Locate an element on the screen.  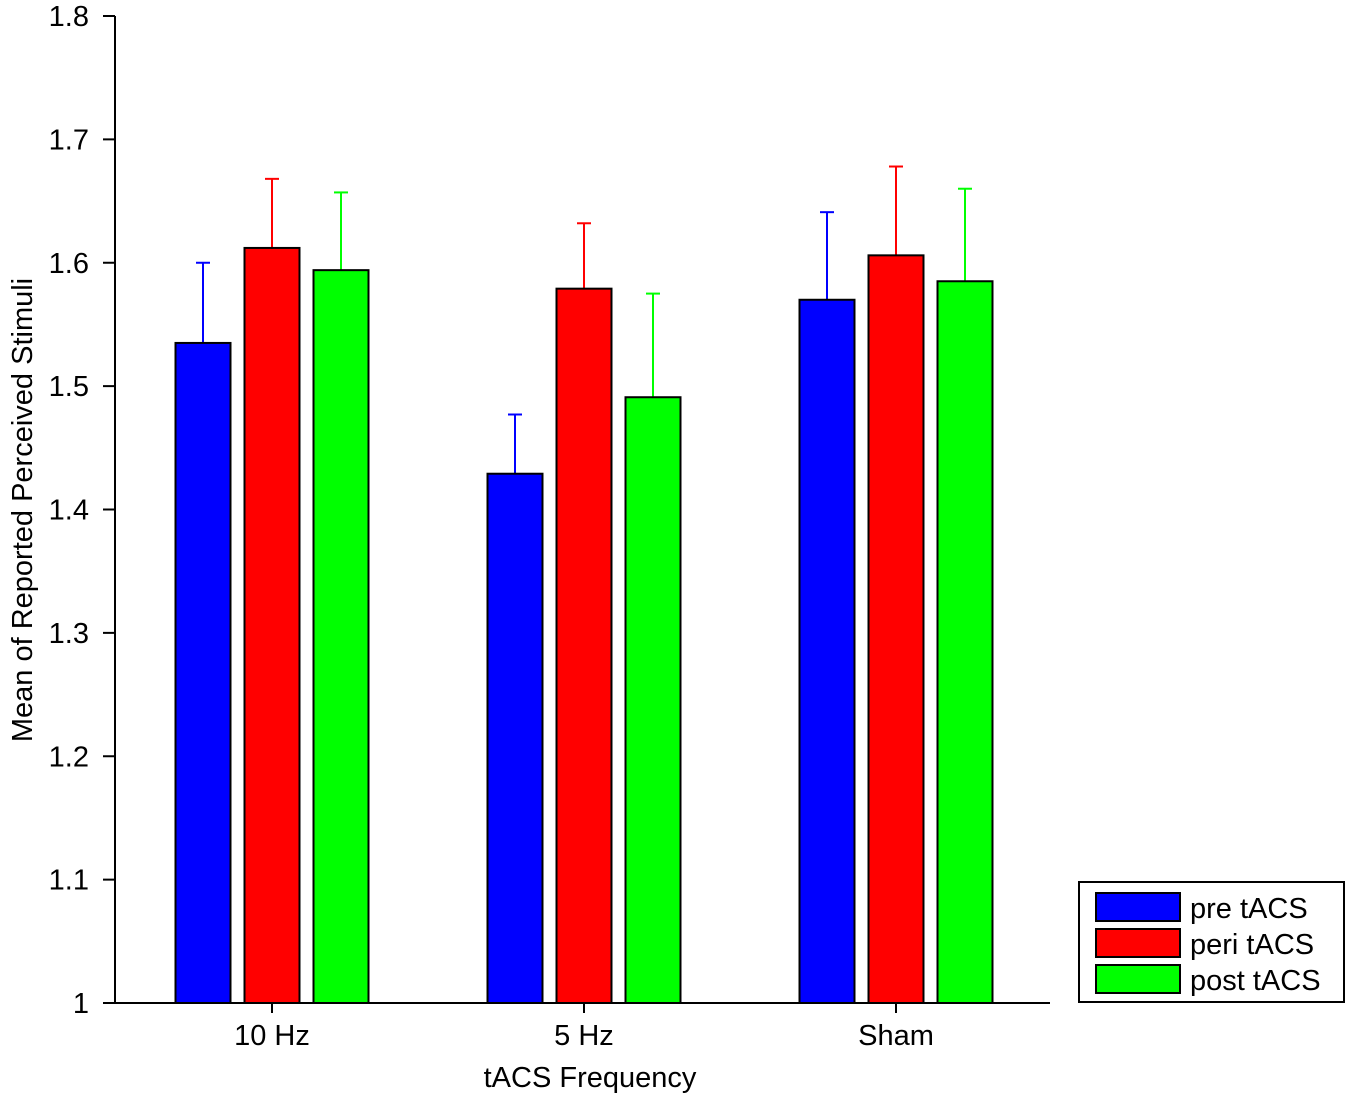
legend: pre tACS peri tACS post tACS is located at coordinates (1211, 942).